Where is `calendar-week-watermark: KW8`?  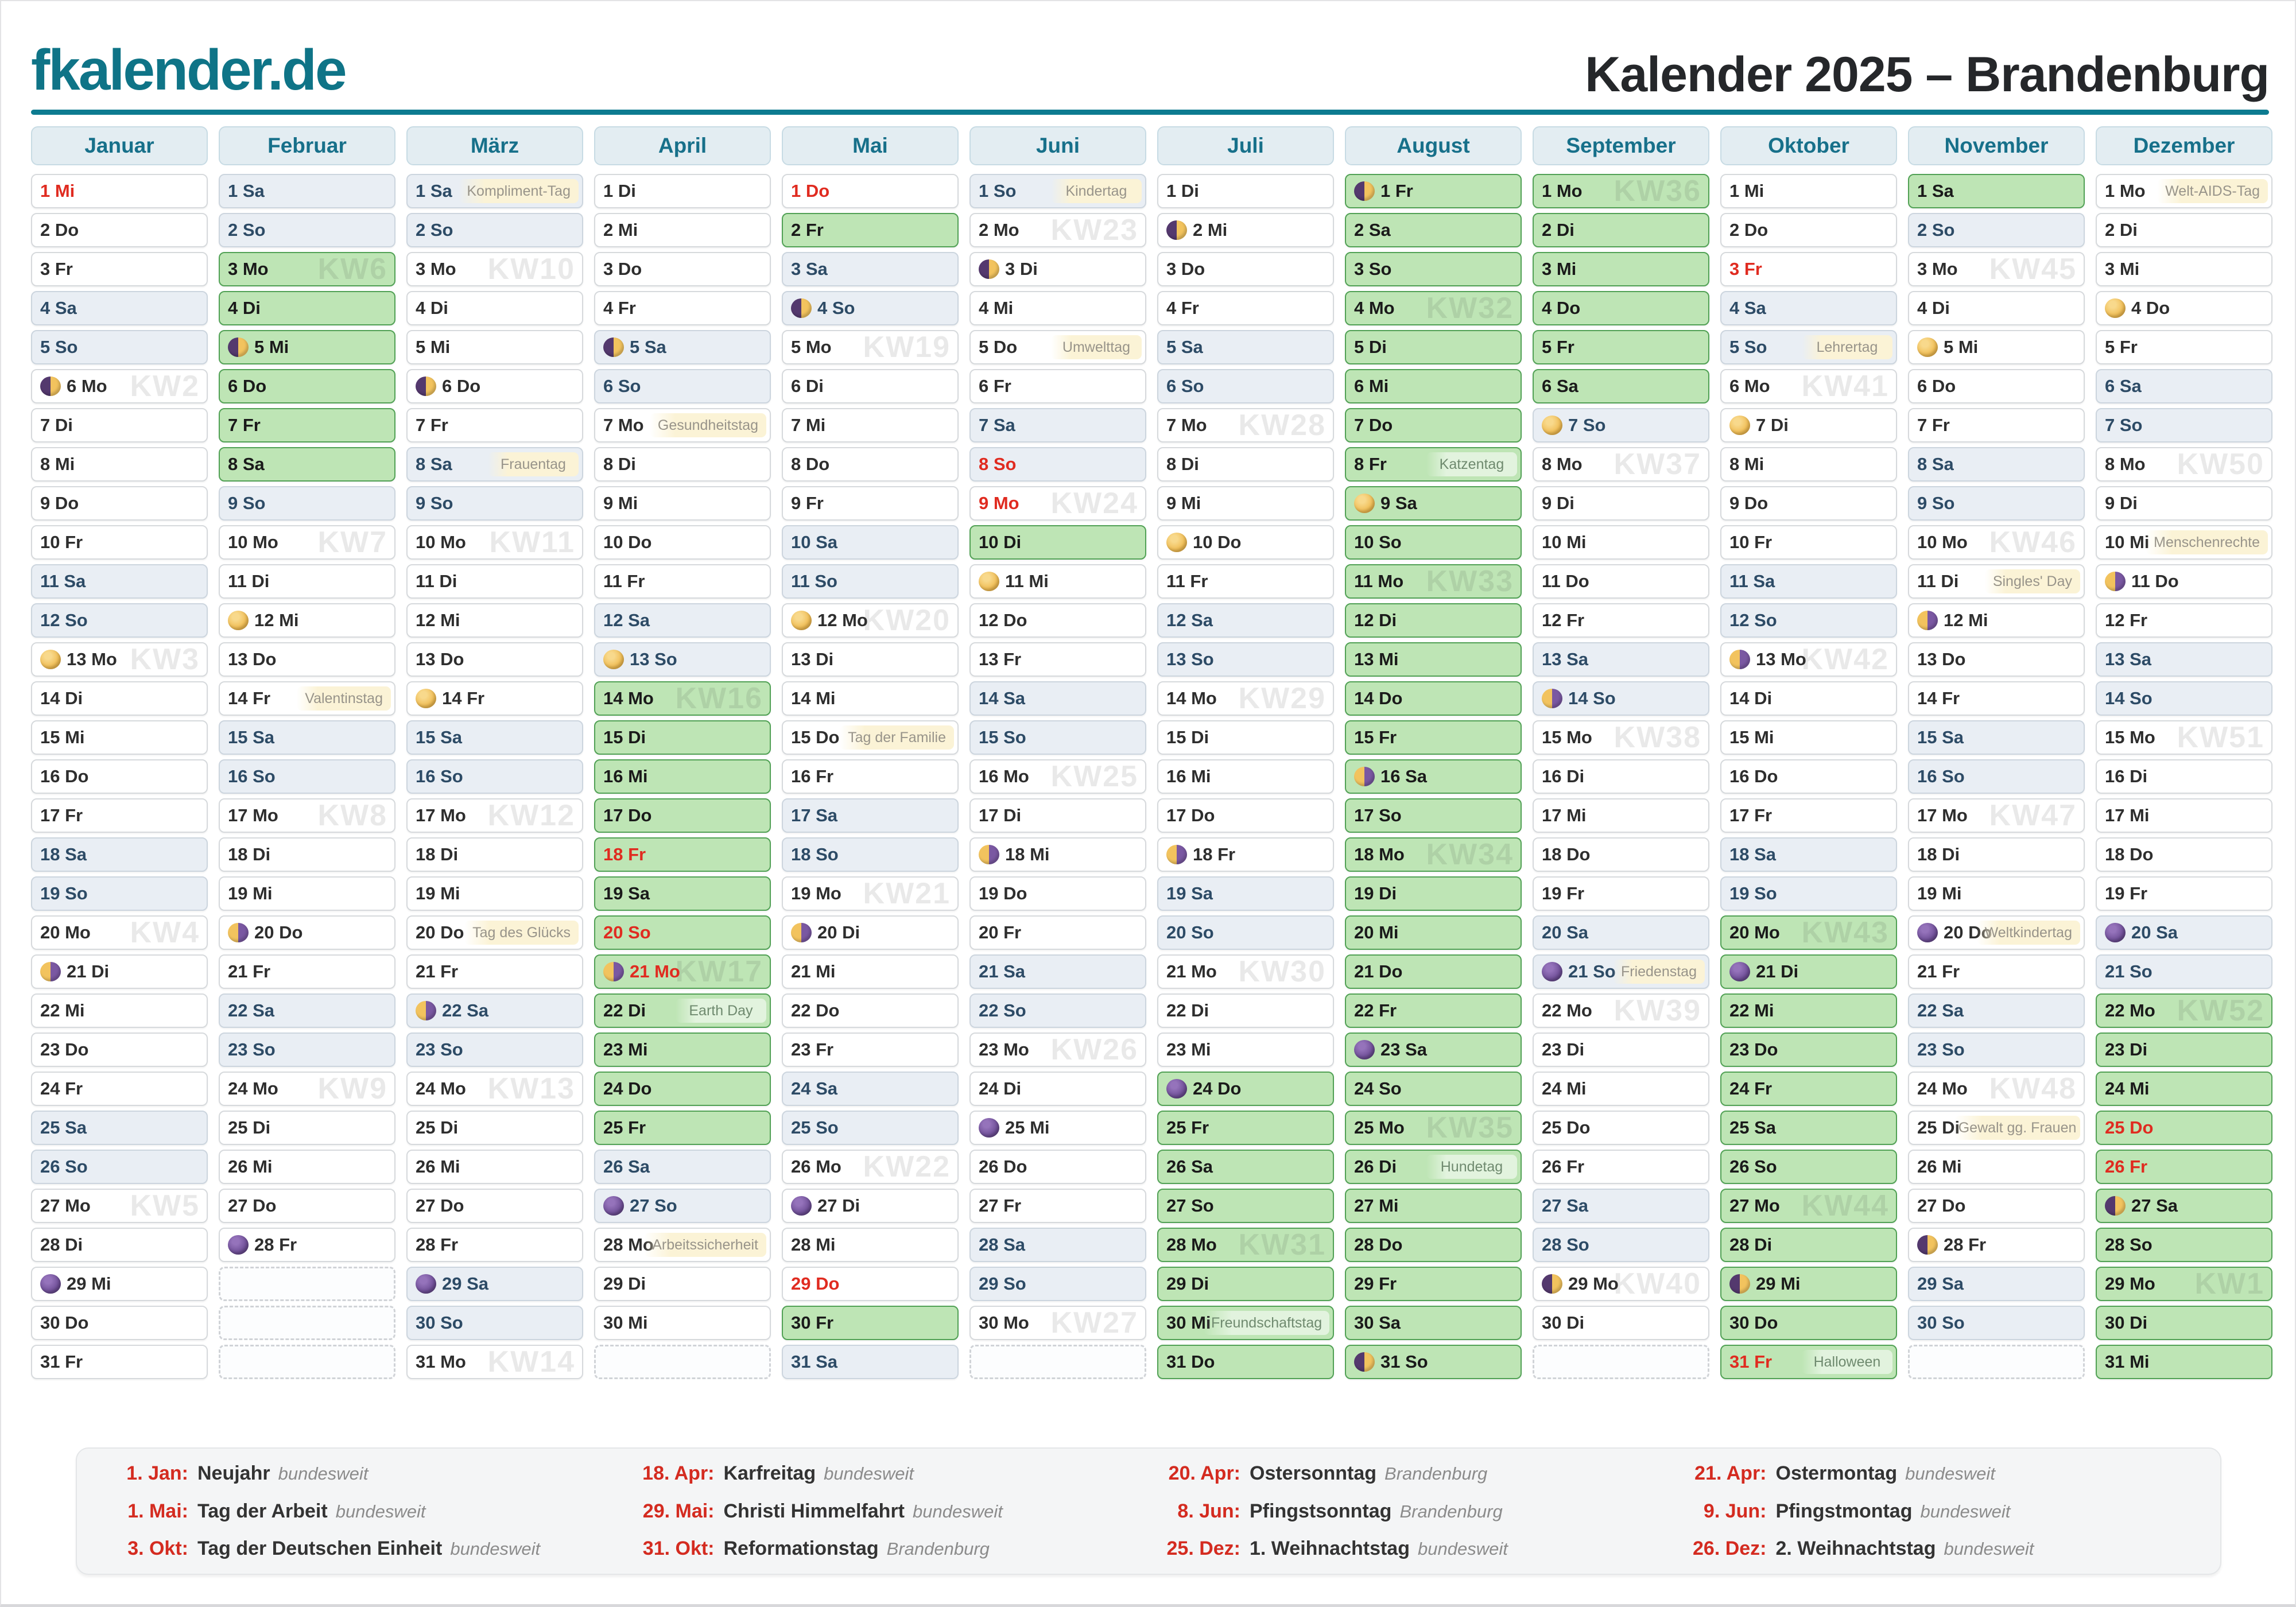 calendar-week-watermark: KW8 is located at coordinates (352, 815).